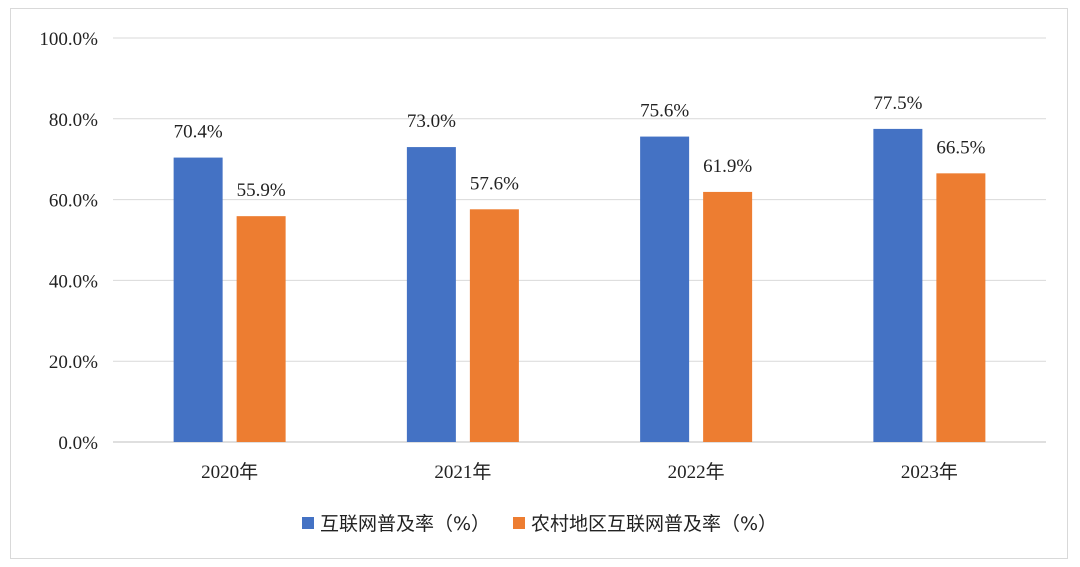  What do you see at coordinates (696, 472) in the screenshot?
I see `x-tick-label: 2022年` at bounding box center [696, 472].